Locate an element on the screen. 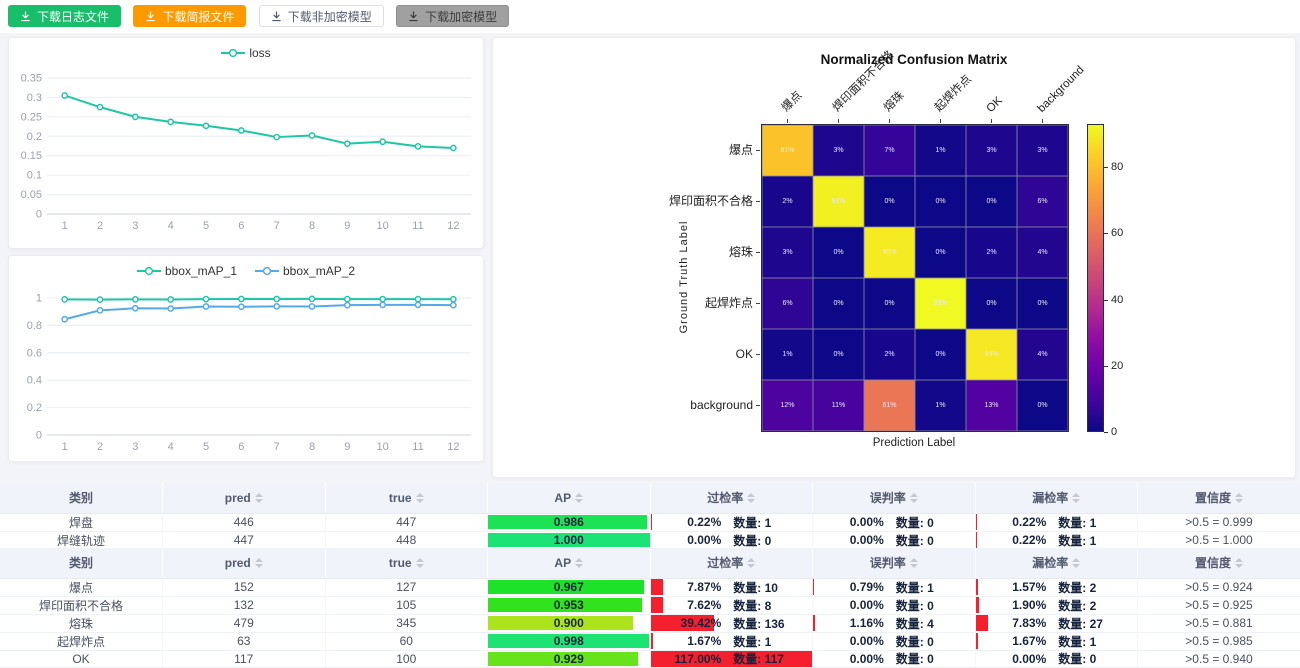 The width and height of the screenshot is (1300, 668). colorbar is located at coordinates (1095, 278).